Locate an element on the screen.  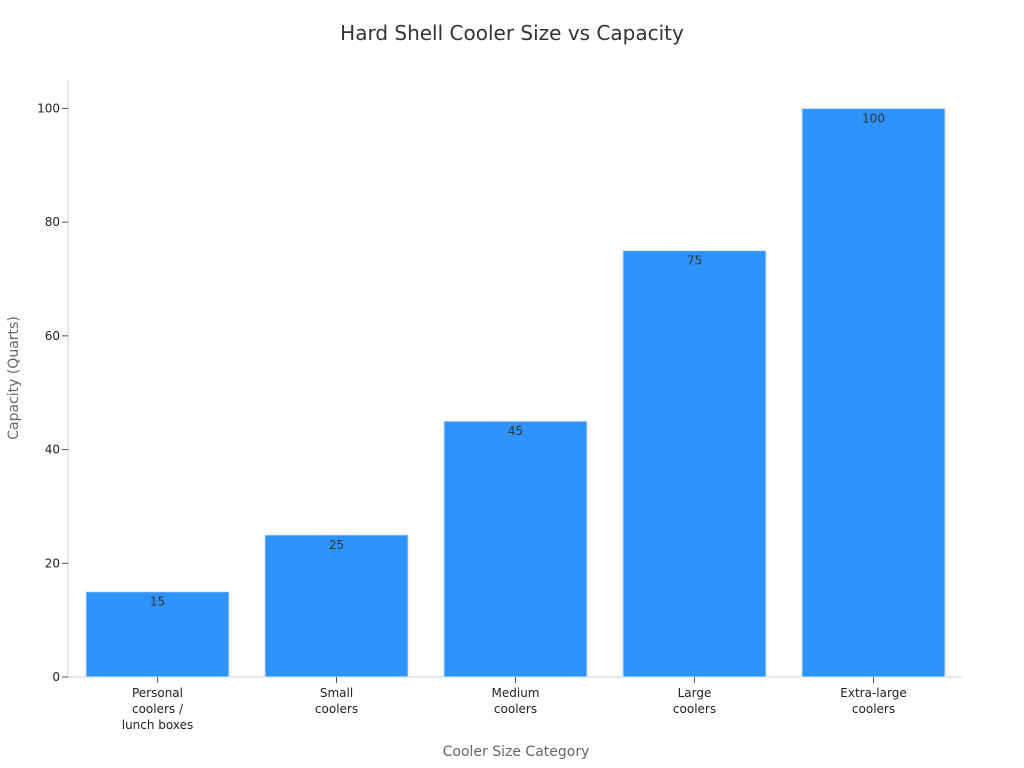
x-tick-label-line: Large is located at coordinates (695, 693).